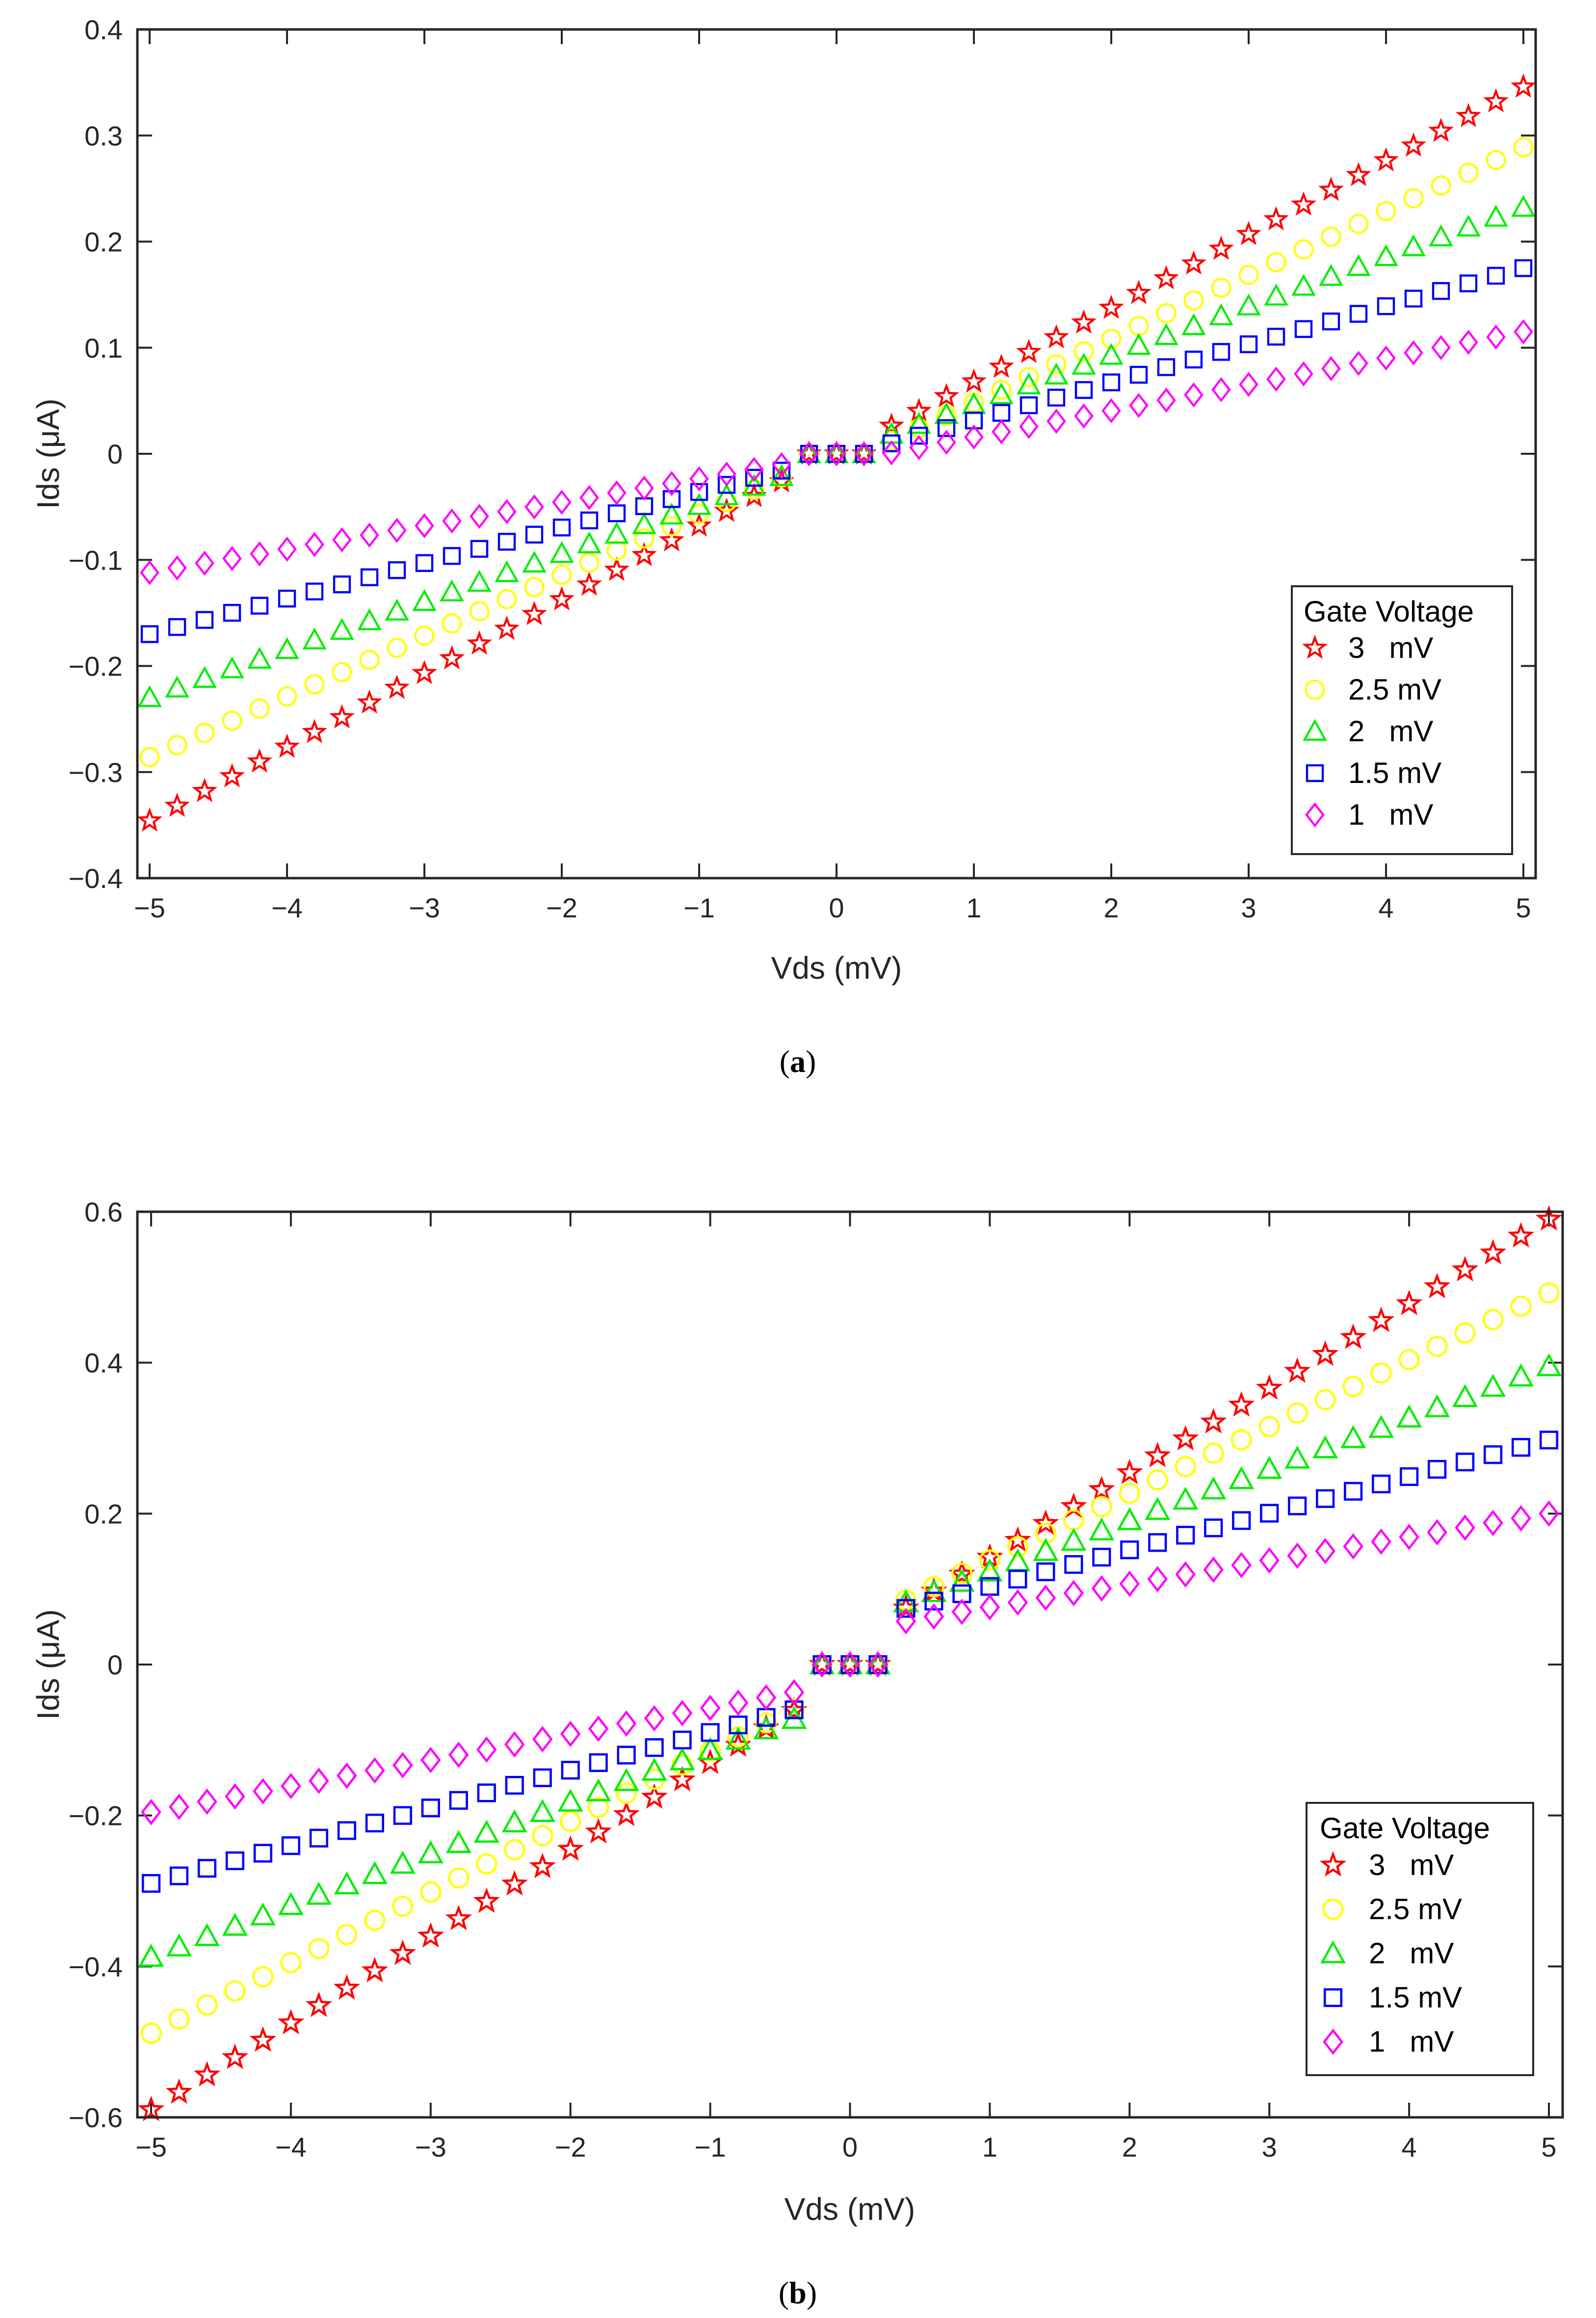 The image size is (1596, 2318). I want to click on x-tick-label: −4, so click(287, 907).